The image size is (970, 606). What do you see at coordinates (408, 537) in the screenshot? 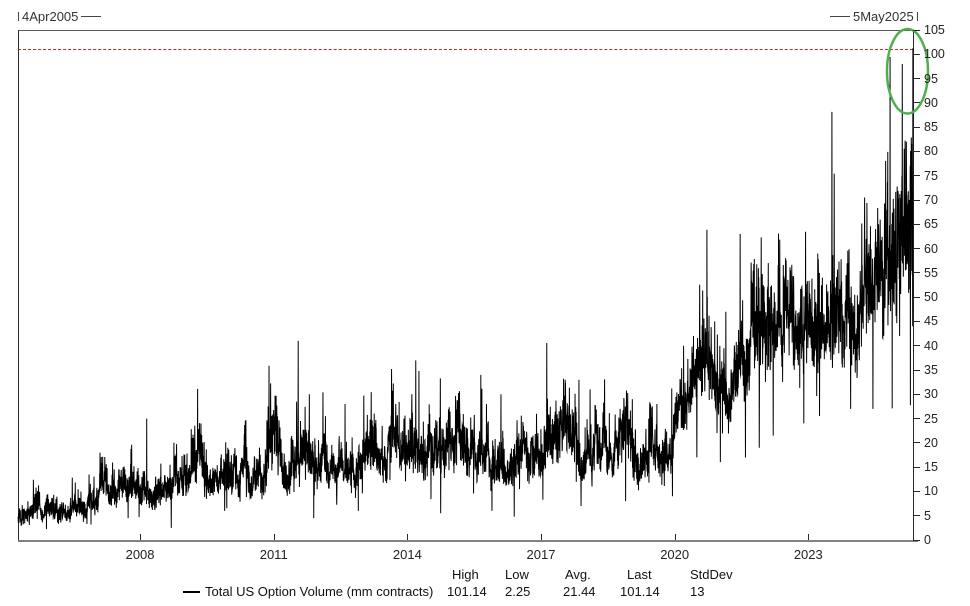
I see `x-axis-tick-2014` at bounding box center [408, 537].